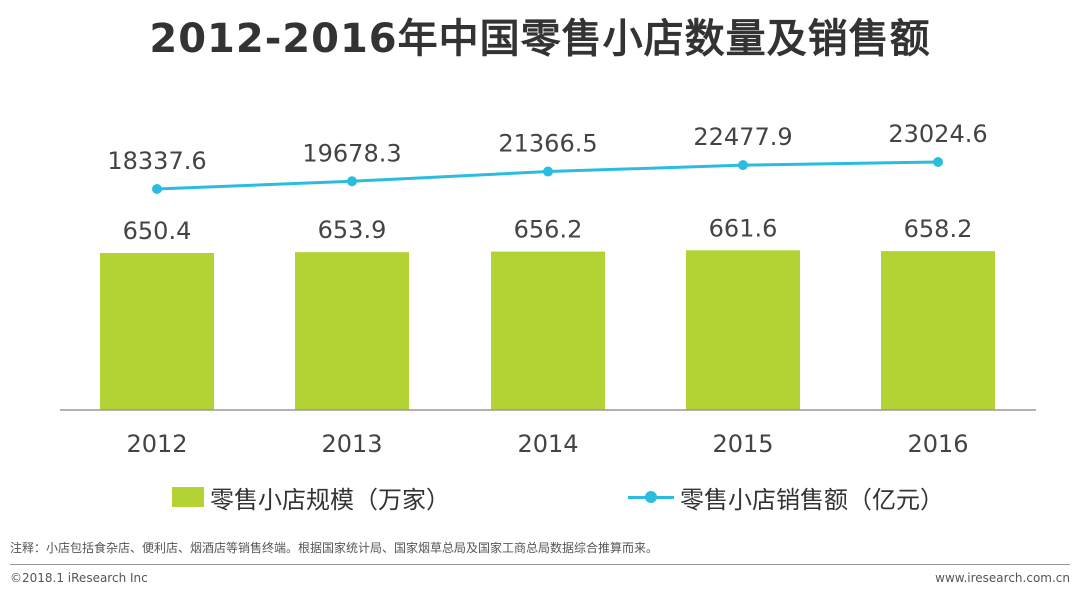 This screenshot has height=595, width=1080. I want to click on x-tick-label-2014: 2014, so click(547, 444).